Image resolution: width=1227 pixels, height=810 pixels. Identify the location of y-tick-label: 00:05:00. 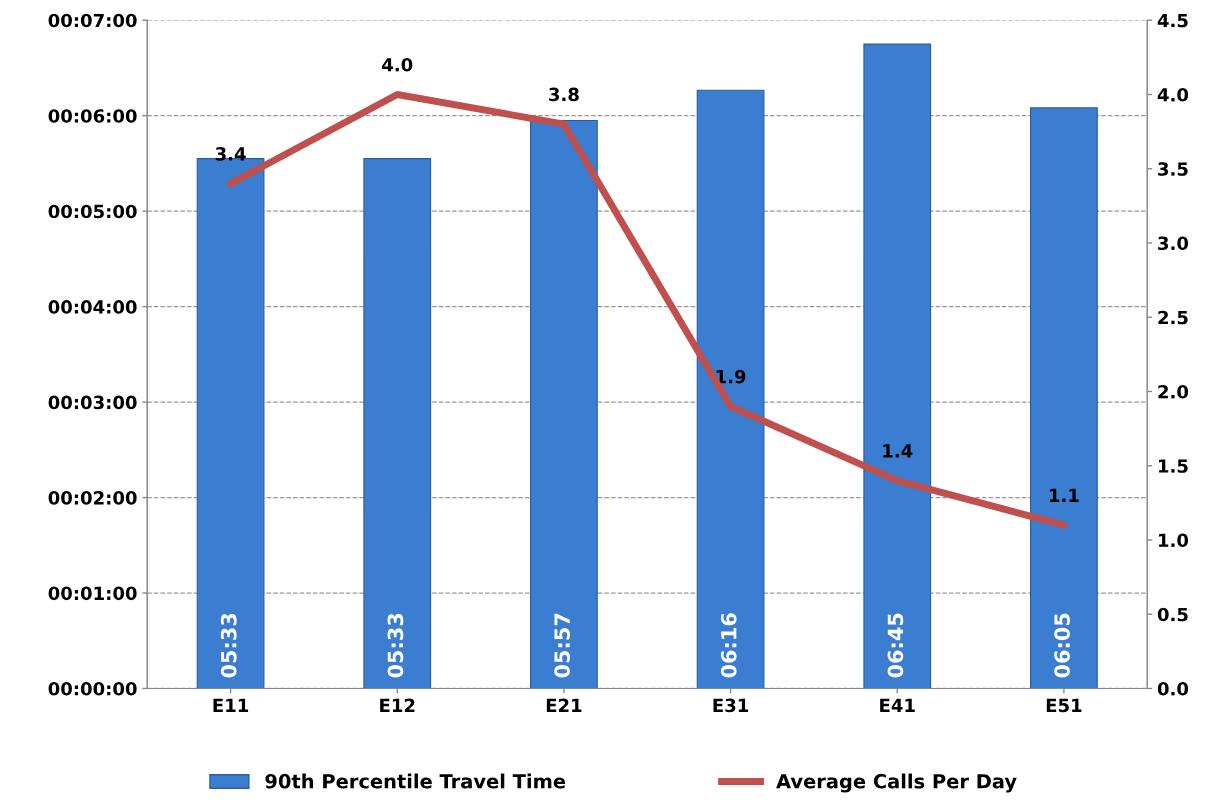
(92, 211).